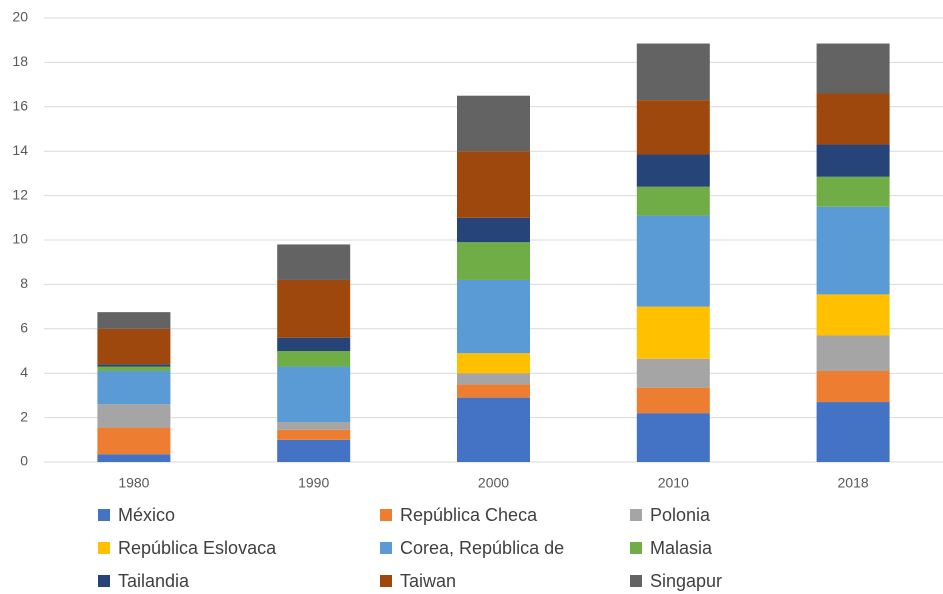 The image size is (943, 594). What do you see at coordinates (20, 194) in the screenshot?
I see `y-tick-label: 12` at bounding box center [20, 194].